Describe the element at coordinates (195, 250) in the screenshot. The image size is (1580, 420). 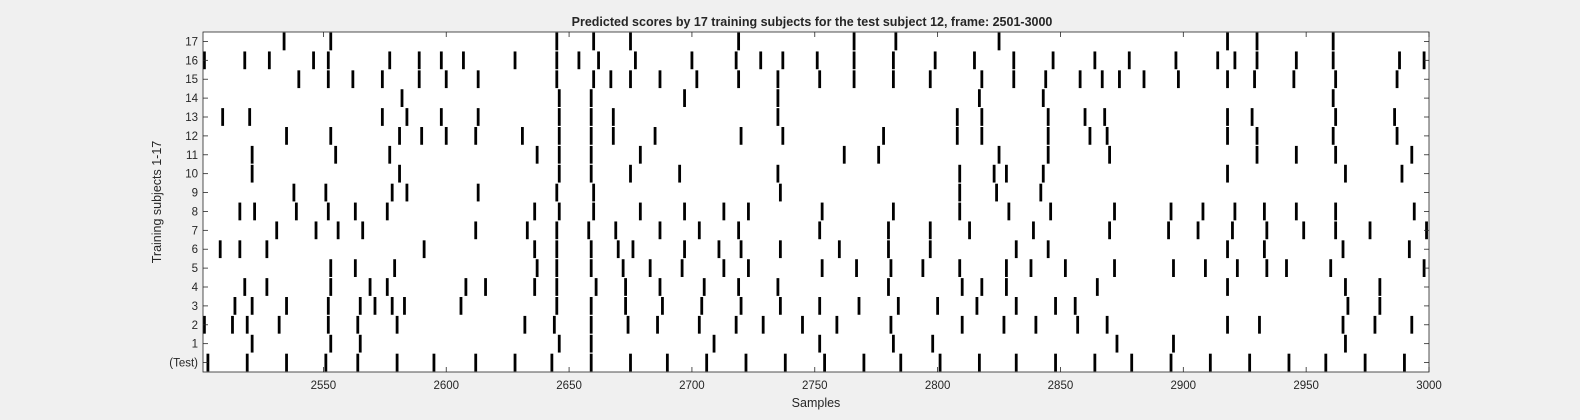
I see `y-tick-label: 6` at that location.